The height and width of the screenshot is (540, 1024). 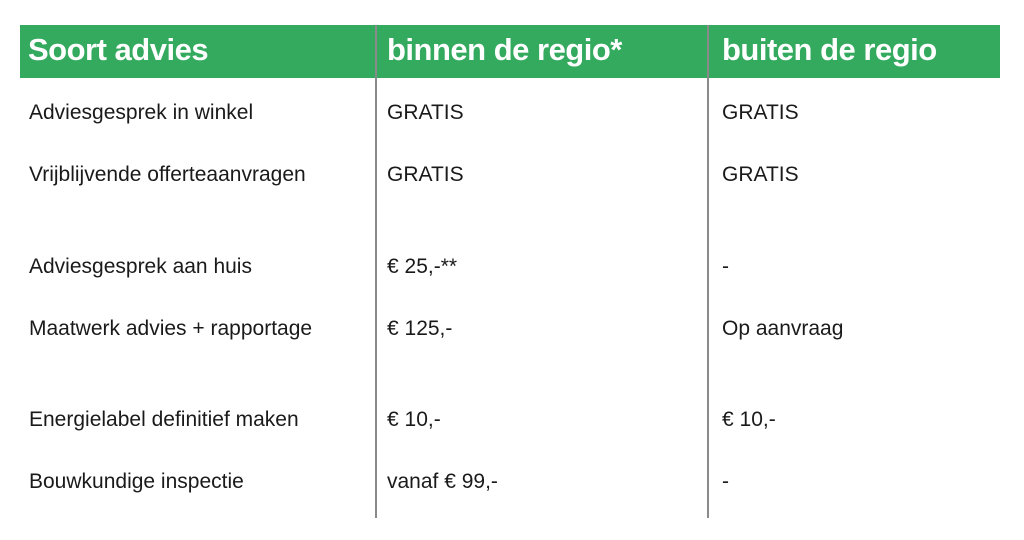 I want to click on table-cell: Adviesgesprek aan huis, so click(x=140, y=266).